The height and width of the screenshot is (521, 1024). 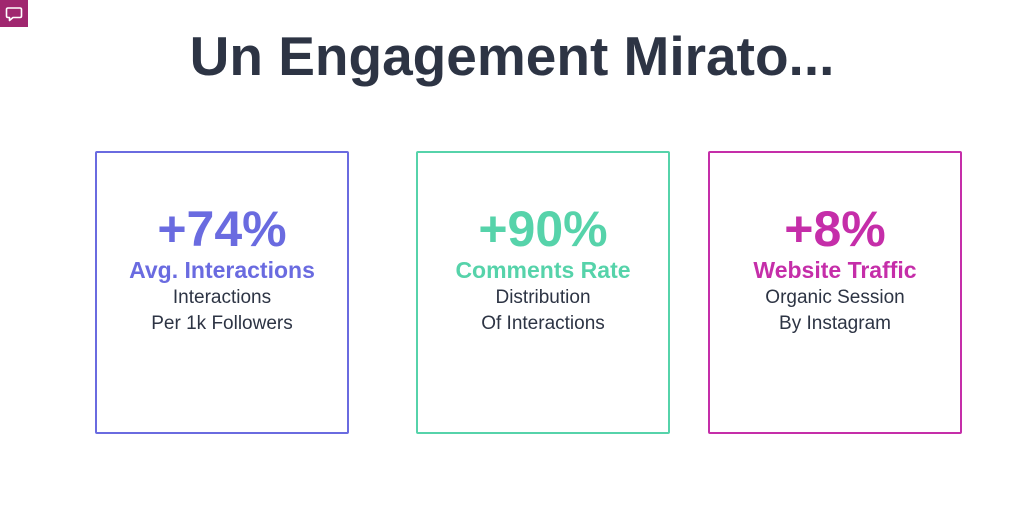 I want to click on stat-description-line-2: By Instagram, so click(x=835, y=323).